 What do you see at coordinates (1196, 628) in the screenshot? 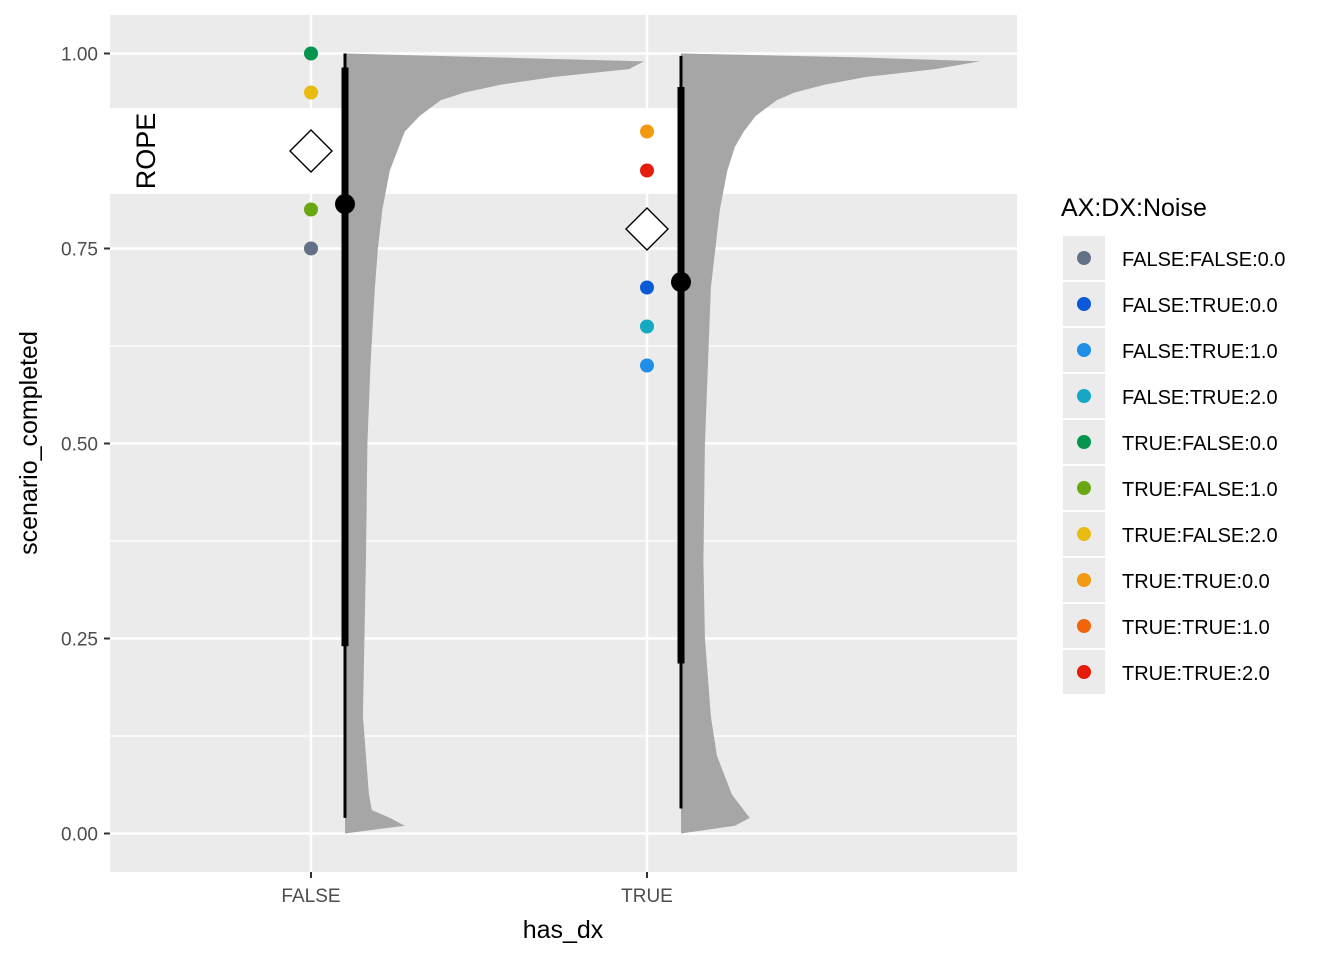
I see `legend-label: TRUE:TRUE:1.0` at bounding box center [1196, 628].